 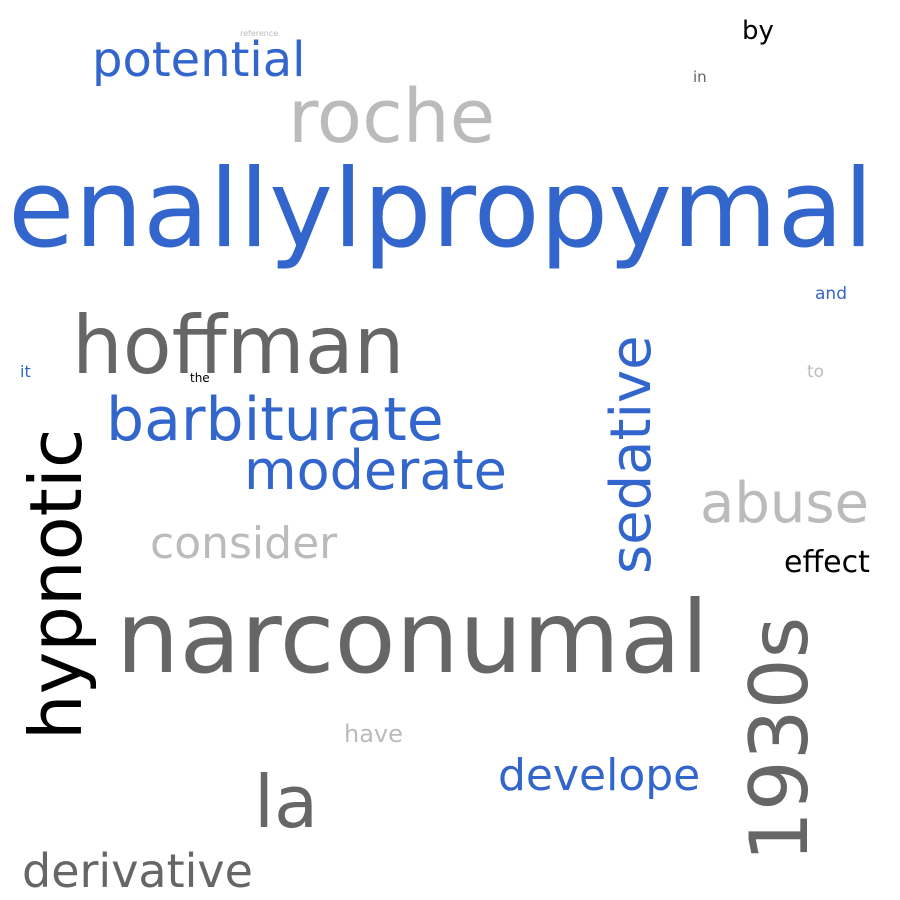 I want to click on word-and: and, so click(x=831, y=294).